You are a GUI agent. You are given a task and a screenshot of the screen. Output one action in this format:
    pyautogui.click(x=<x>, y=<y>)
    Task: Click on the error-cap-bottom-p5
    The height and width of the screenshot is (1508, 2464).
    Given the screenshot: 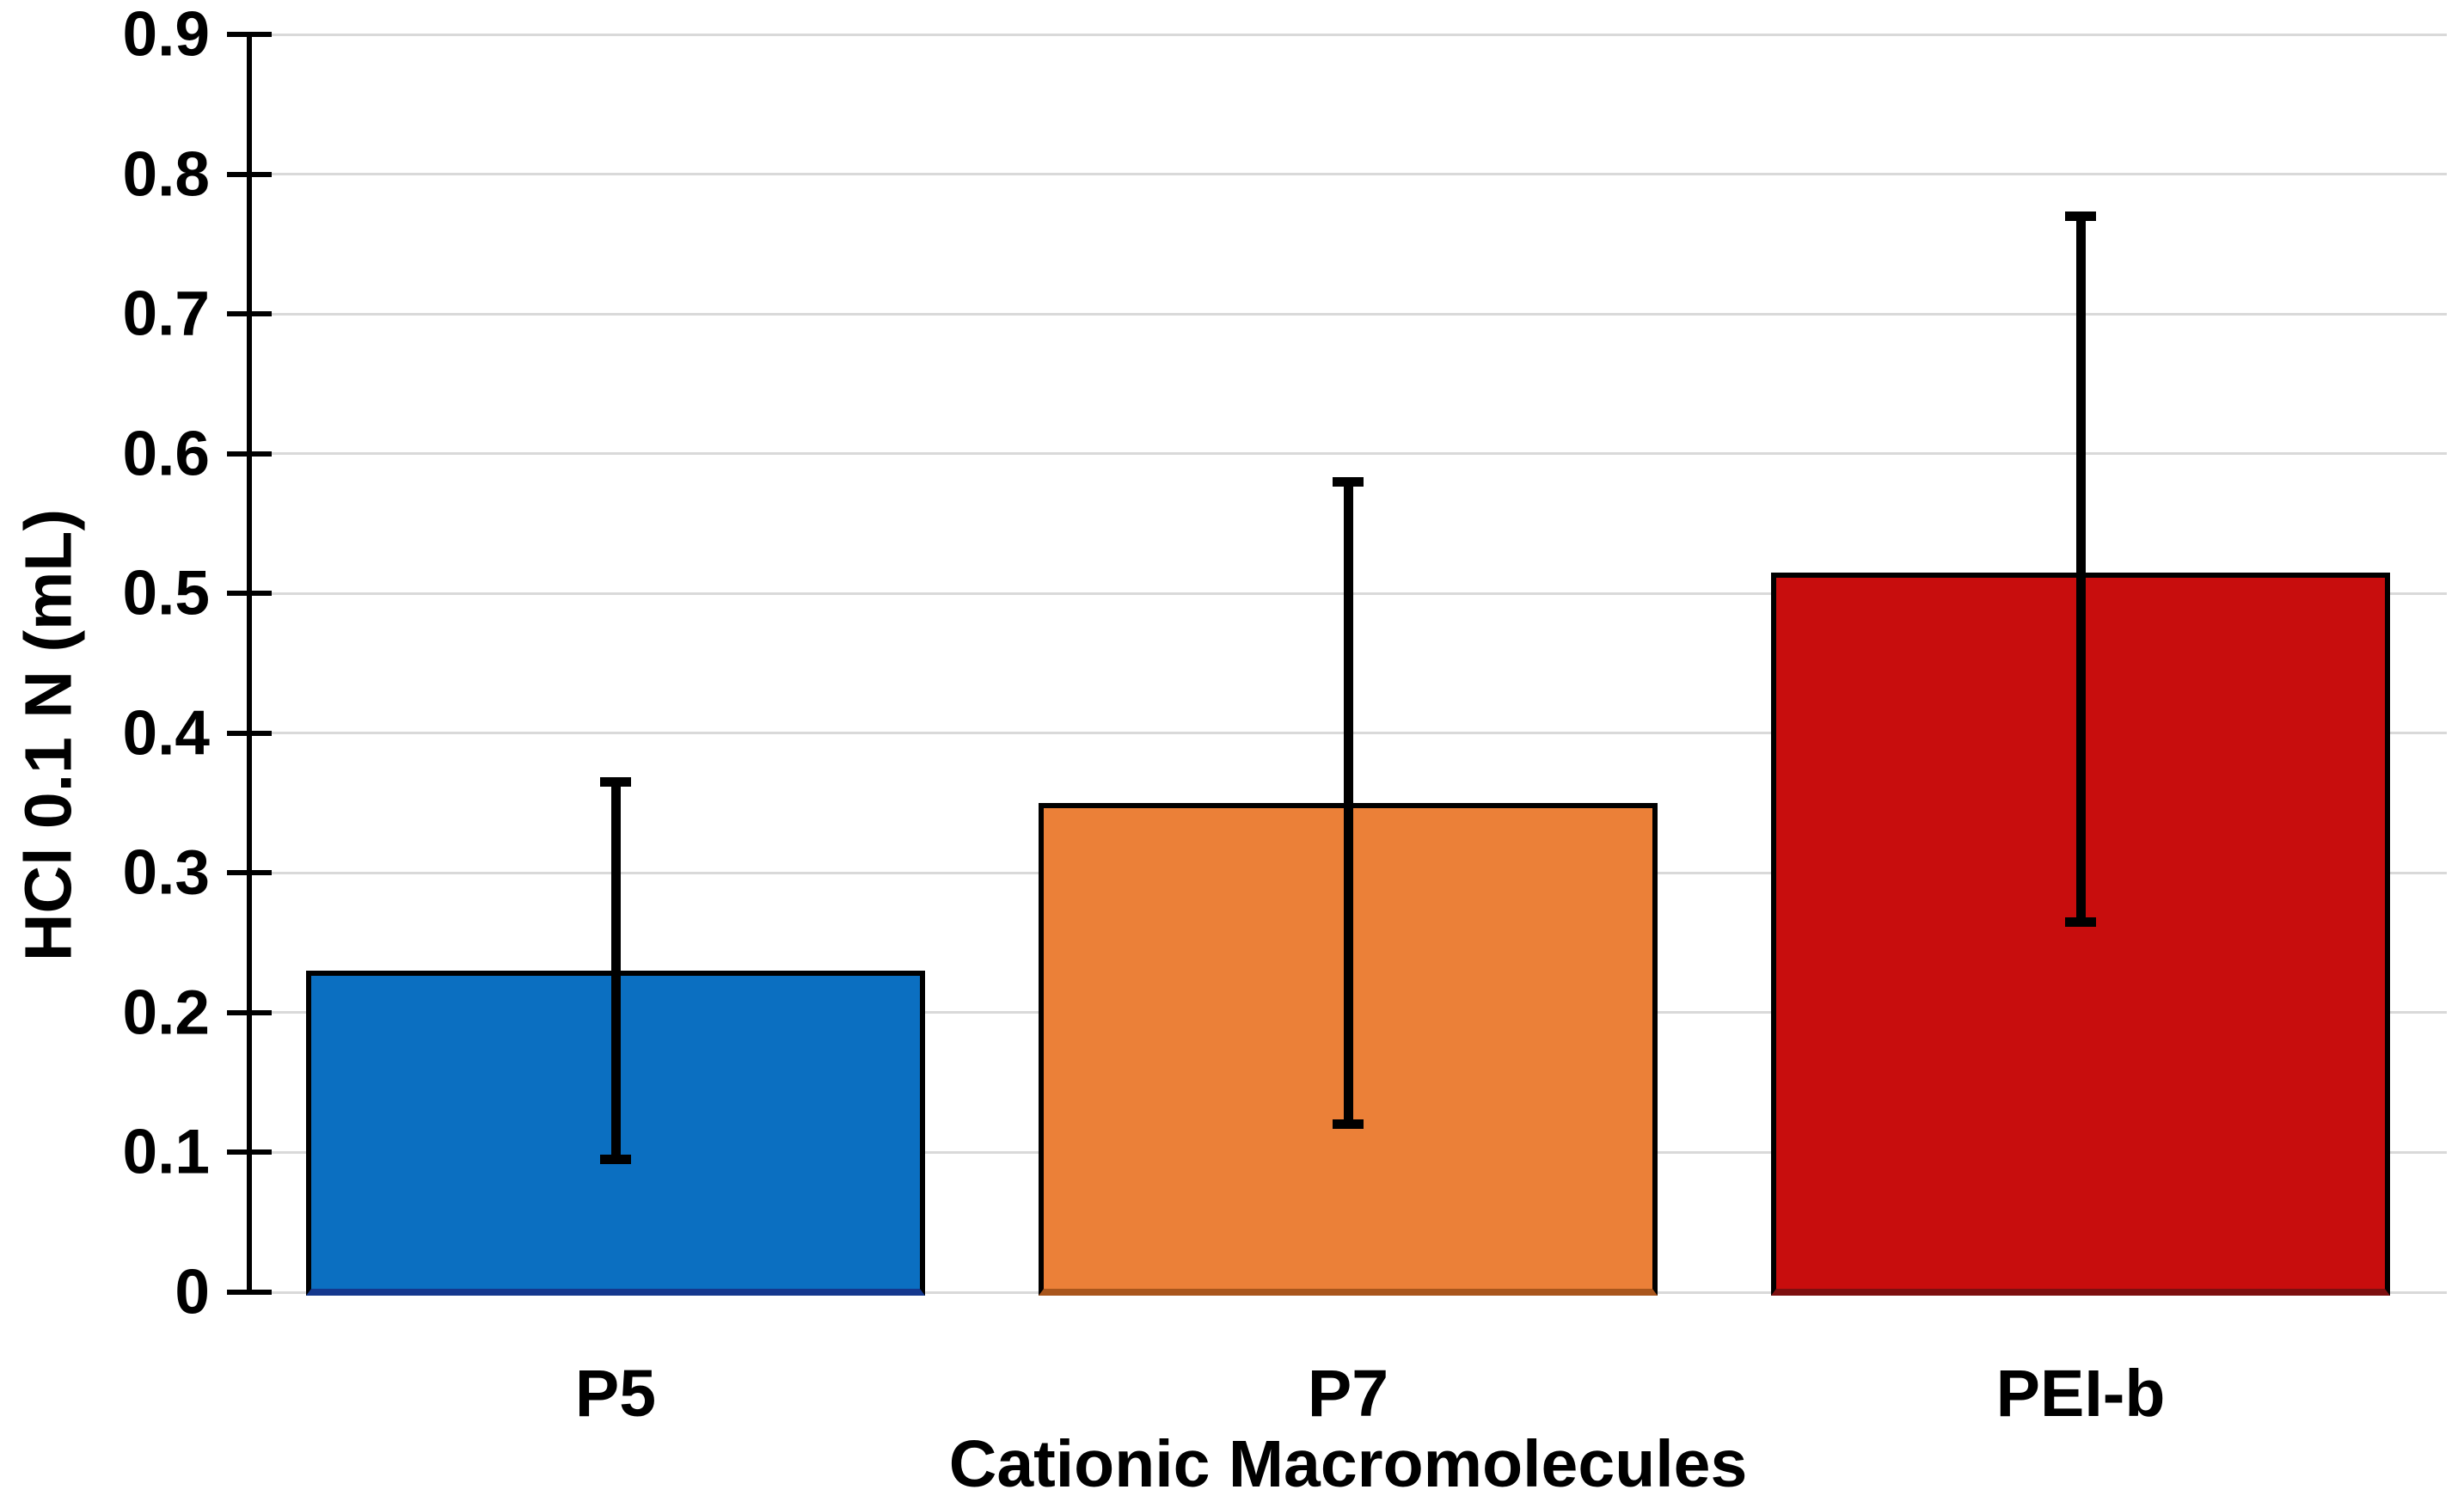 What is the action you would take?
    pyautogui.click(x=615, y=1160)
    